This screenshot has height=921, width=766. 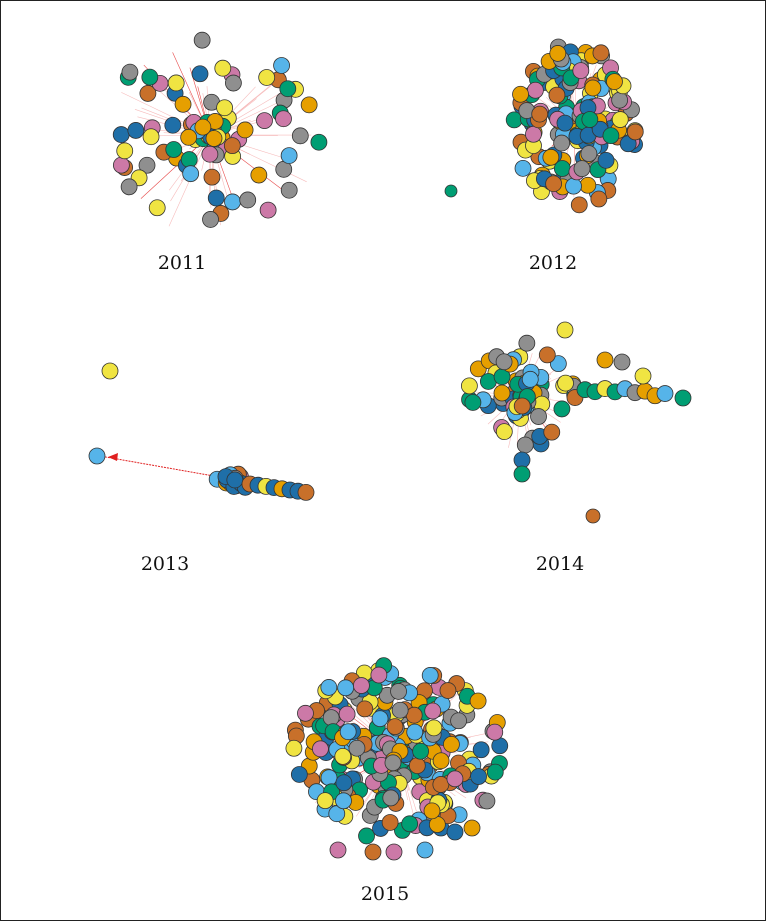 What do you see at coordinates (113, 457) in the screenshot?
I see `arrow-head` at bounding box center [113, 457].